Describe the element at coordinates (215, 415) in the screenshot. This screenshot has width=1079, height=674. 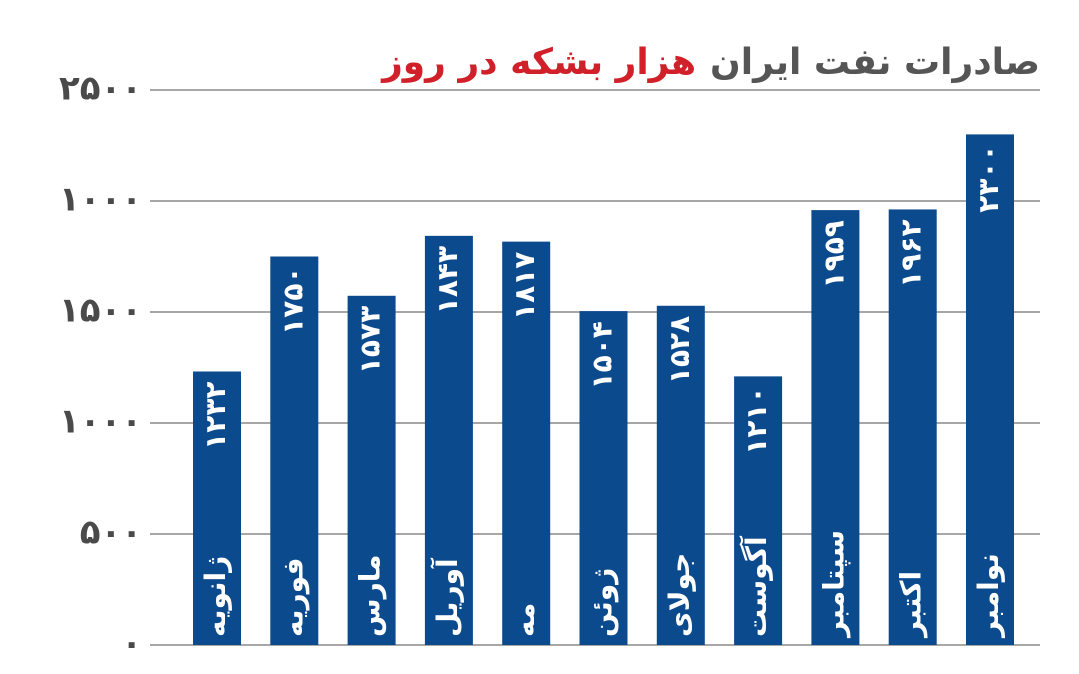
I see `value-label: ۱۲۳۲` at that location.